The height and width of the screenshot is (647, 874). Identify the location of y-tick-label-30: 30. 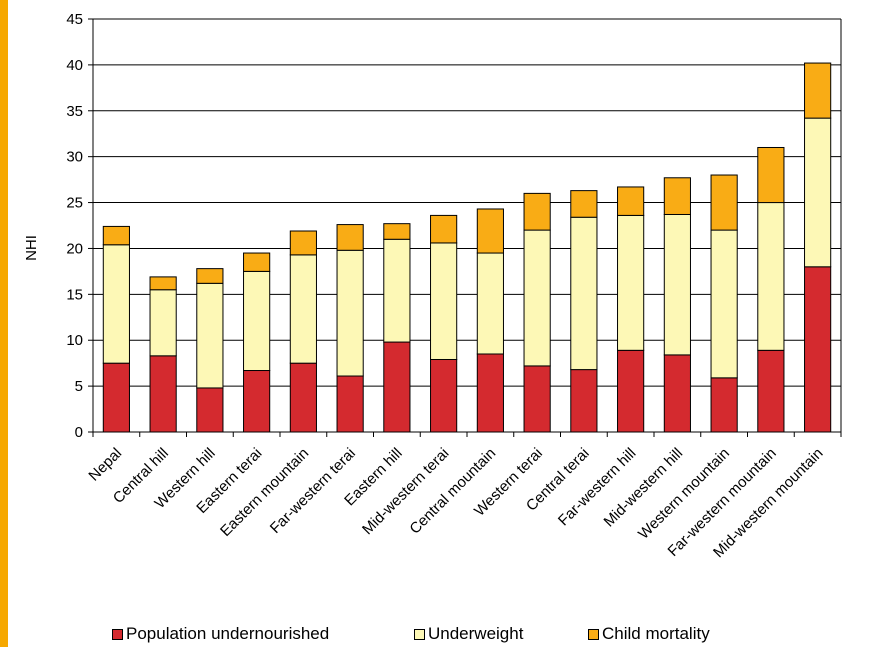
(74, 157).